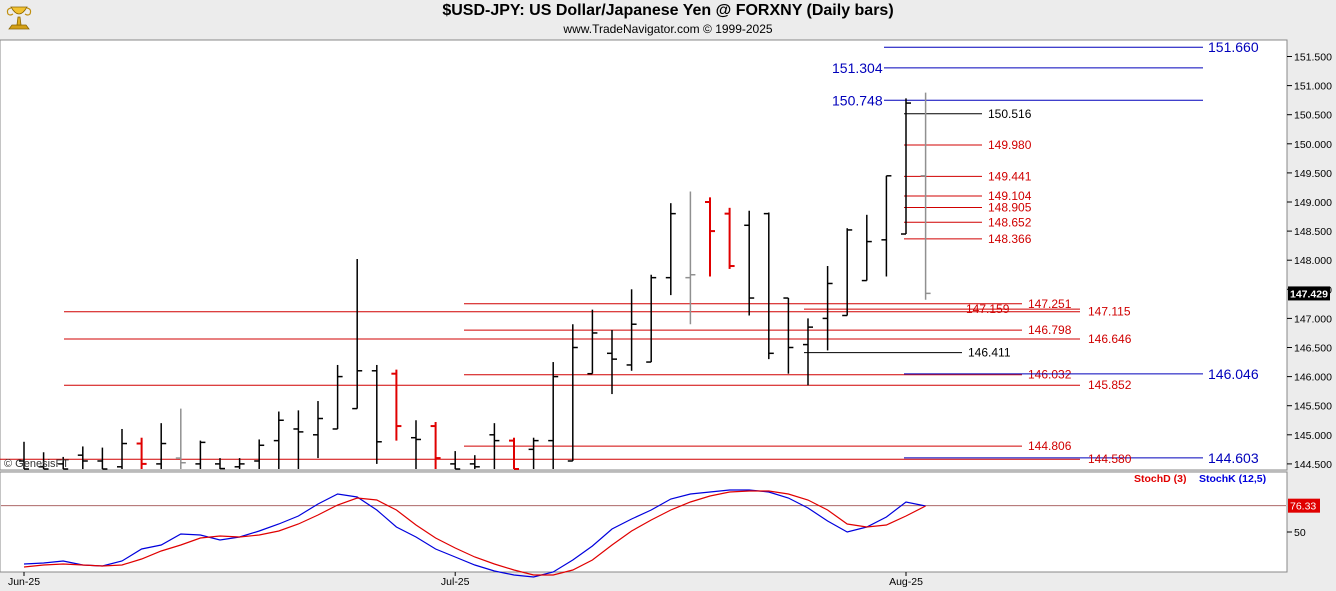 The height and width of the screenshot is (591, 1336). Describe the element at coordinates (24, 582) in the screenshot. I see `date-tick-label-0: Jun-25` at that location.